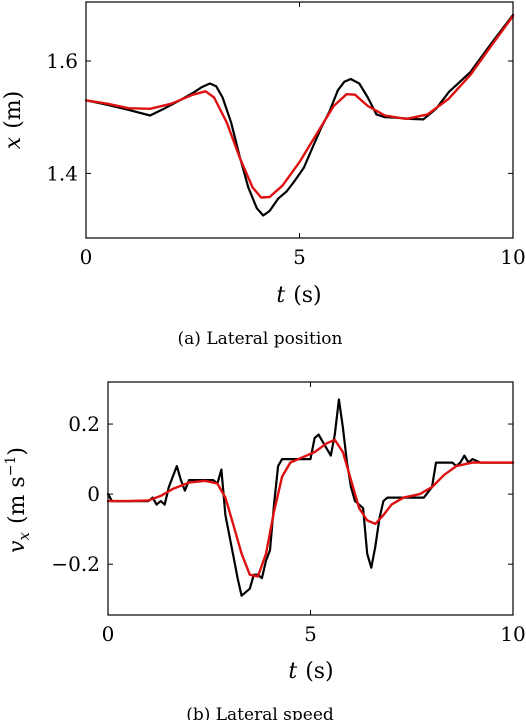 This screenshot has width=526, height=720. Describe the element at coordinates (13, 120) in the screenshot. I see `chart-a-y-axis-label: x(m)` at that location.